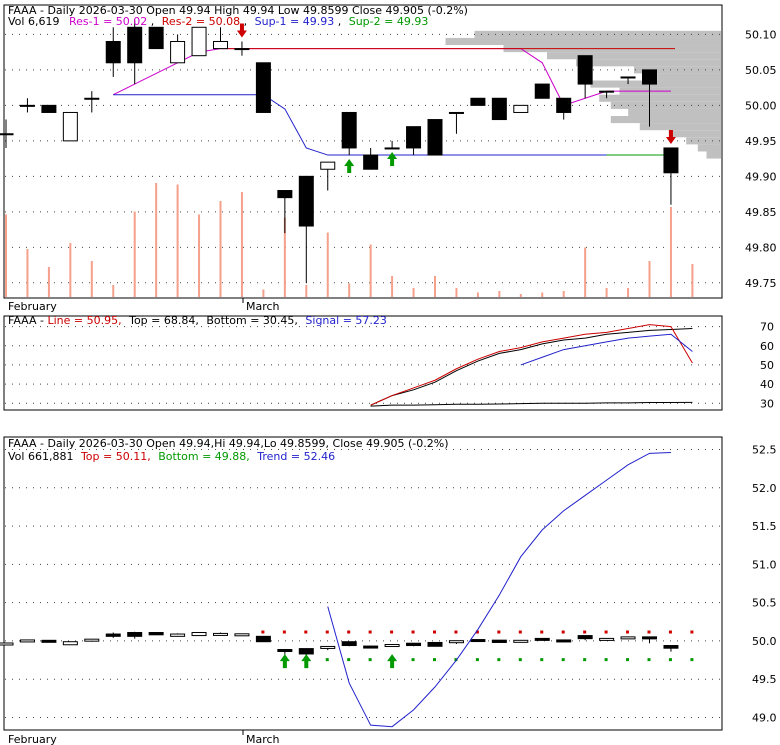 Image resolution: width=780 pixels, height=745 pixels. I want to click on panel1-sup2-label: Sup-2 = 49.93, so click(389, 21).